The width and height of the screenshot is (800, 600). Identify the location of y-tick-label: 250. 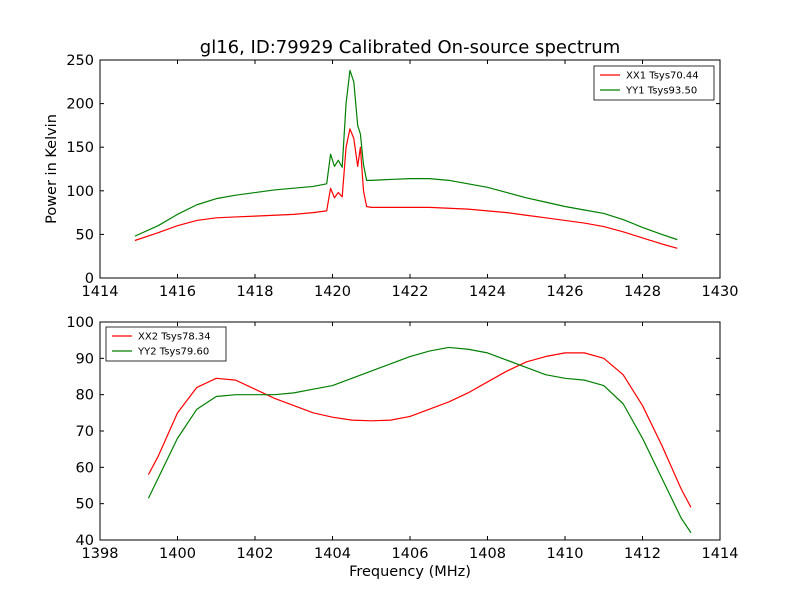
(80, 61).